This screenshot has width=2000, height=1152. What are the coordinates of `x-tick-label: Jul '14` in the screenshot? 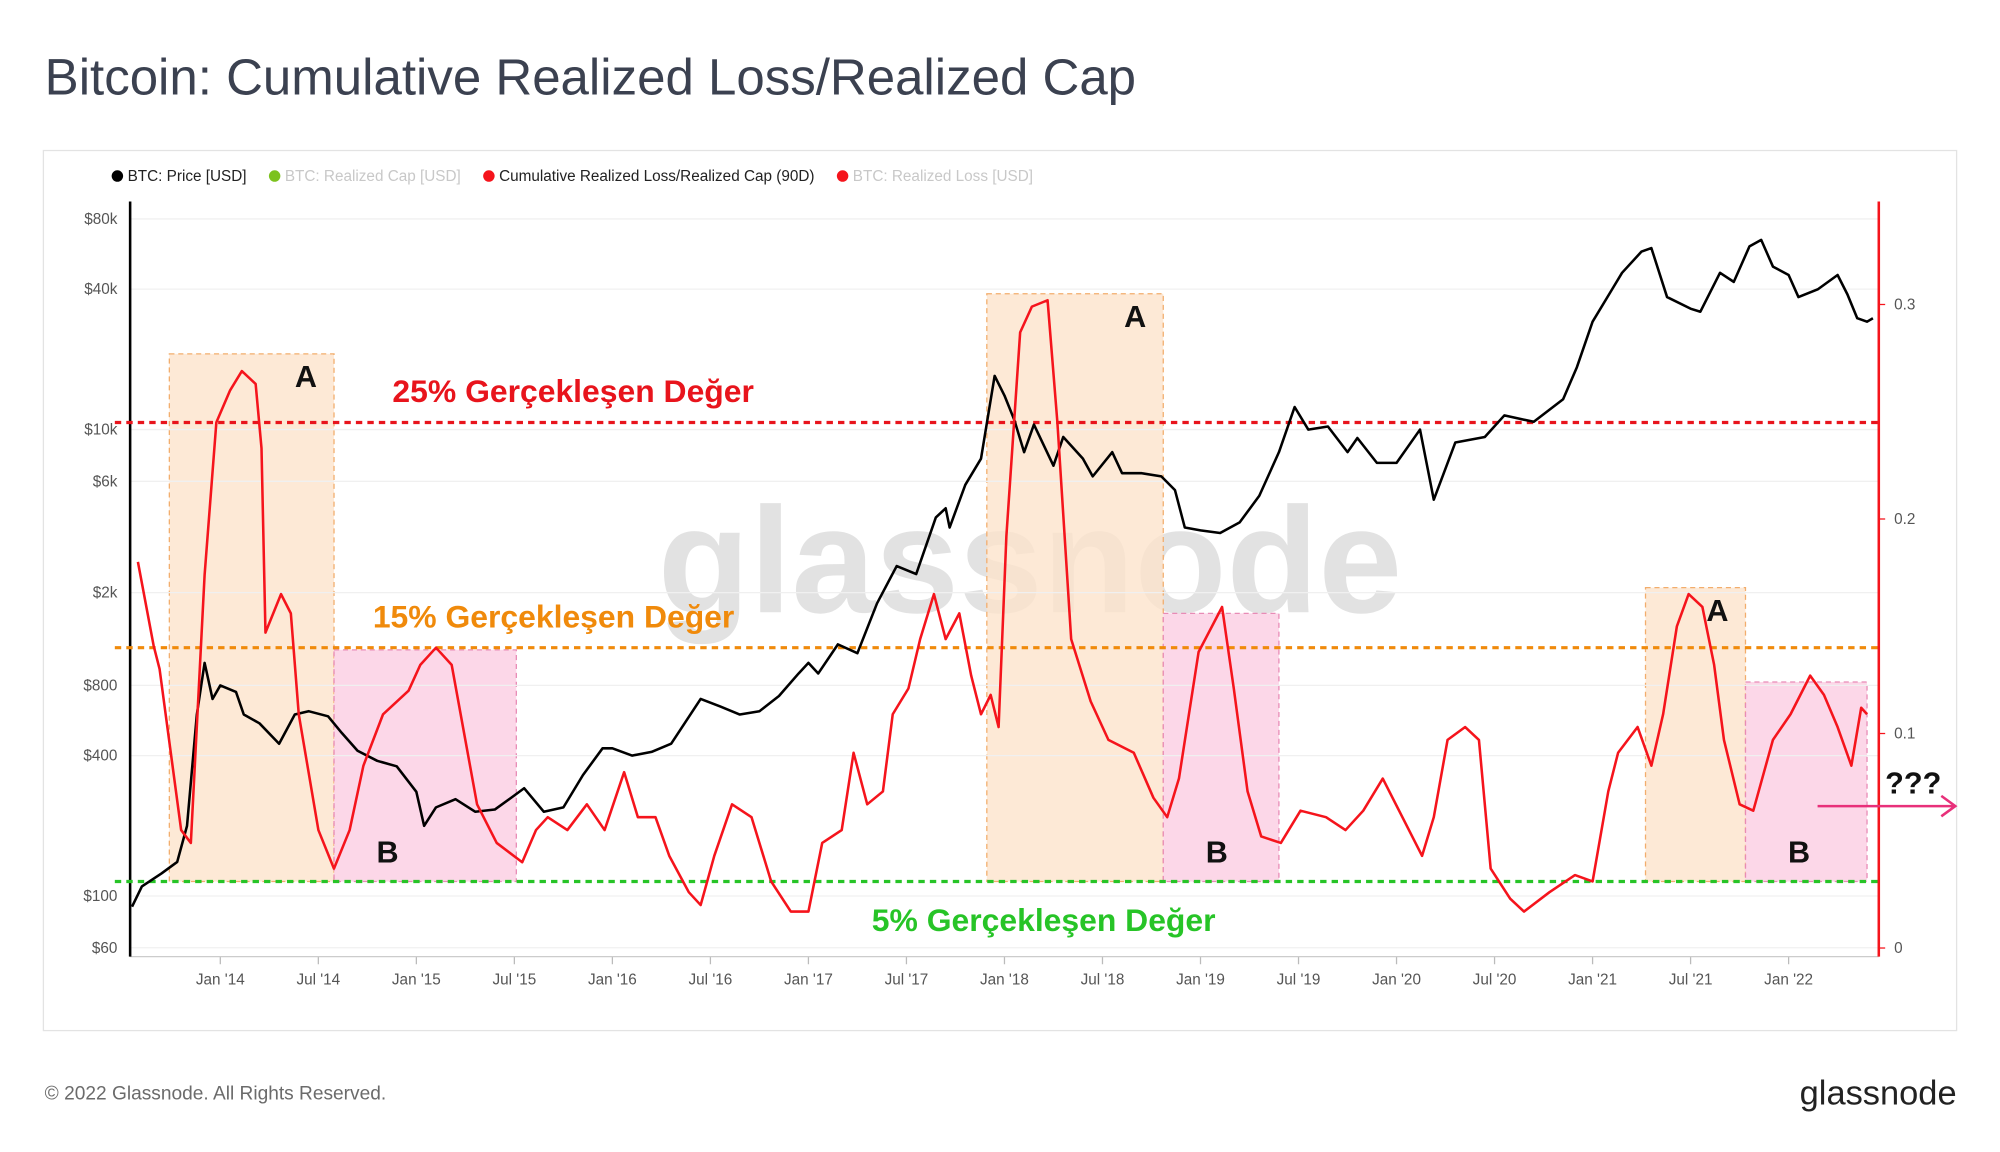 It's located at (318, 980).